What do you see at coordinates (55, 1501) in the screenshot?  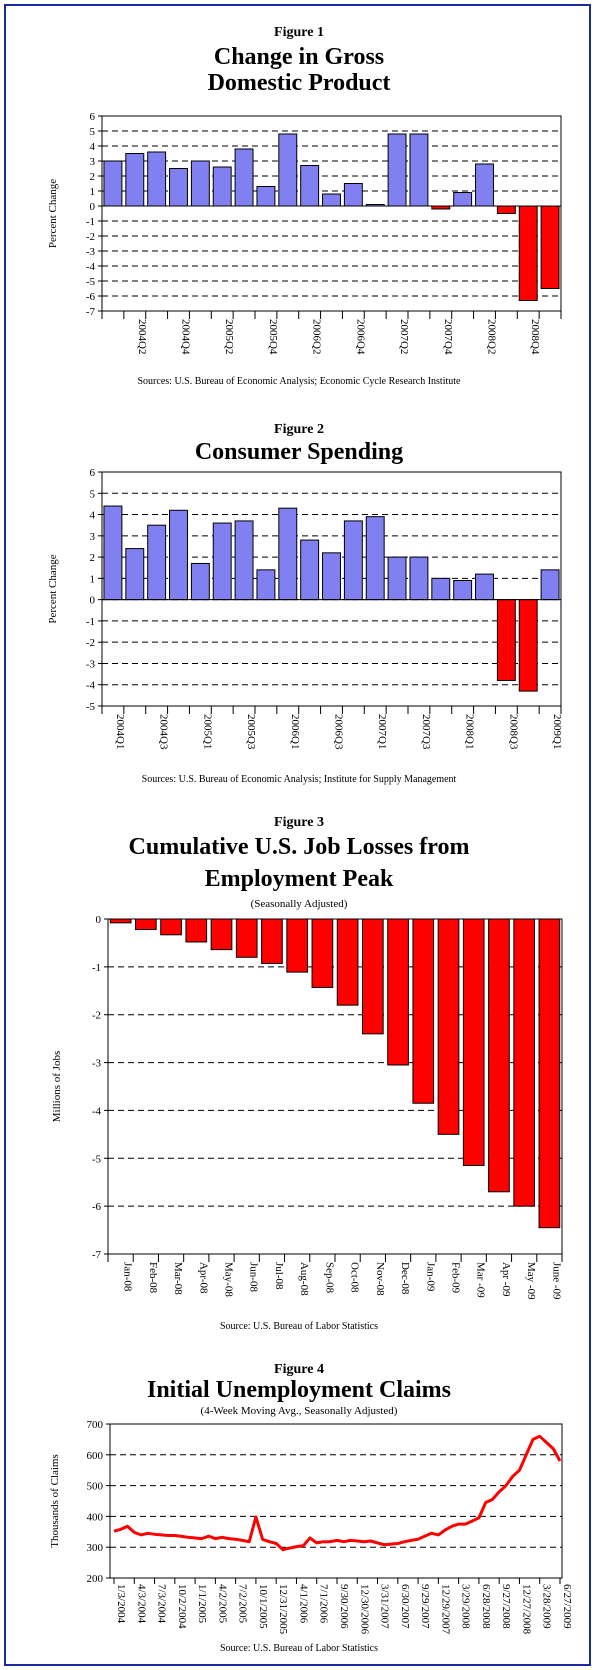 I see `figure-4-ylabel: Thousands of Claims` at bounding box center [55, 1501].